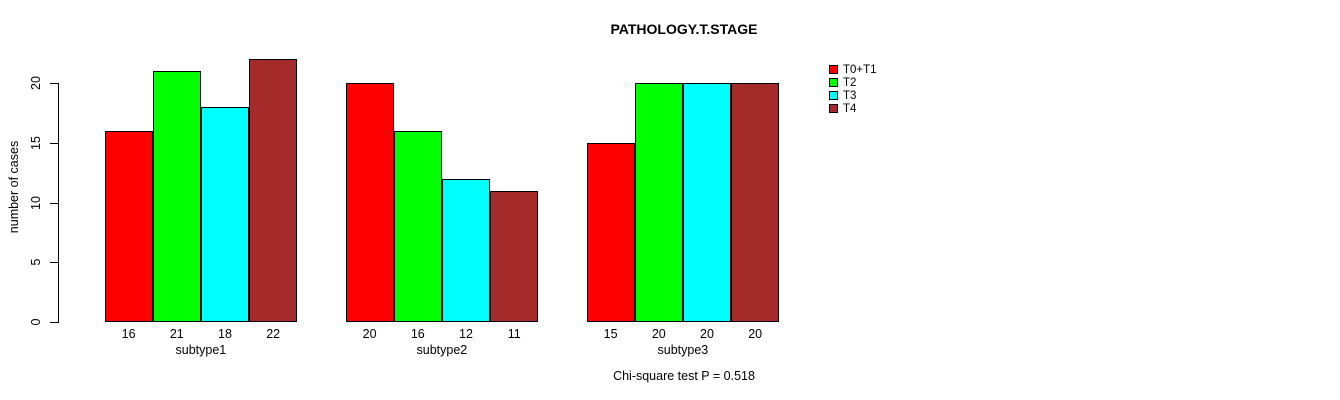 The width and height of the screenshot is (1340, 400). I want to click on bar-subtype1-T4, so click(273, 190).